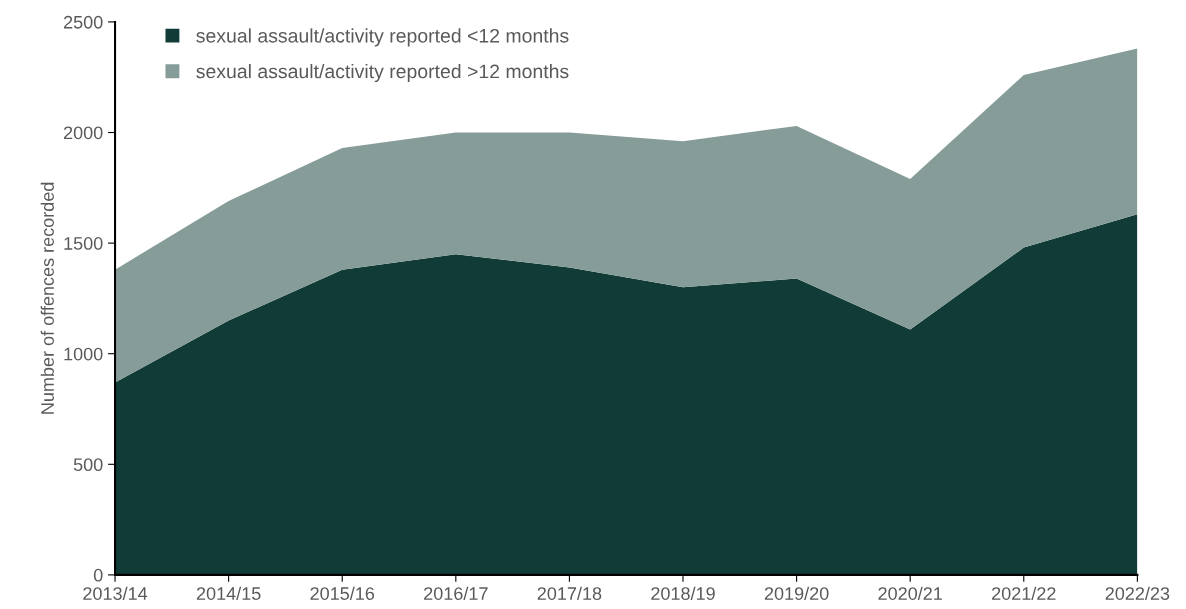  I want to click on legend-label: sexual assault/activity reported >12 months, so click(382, 73).